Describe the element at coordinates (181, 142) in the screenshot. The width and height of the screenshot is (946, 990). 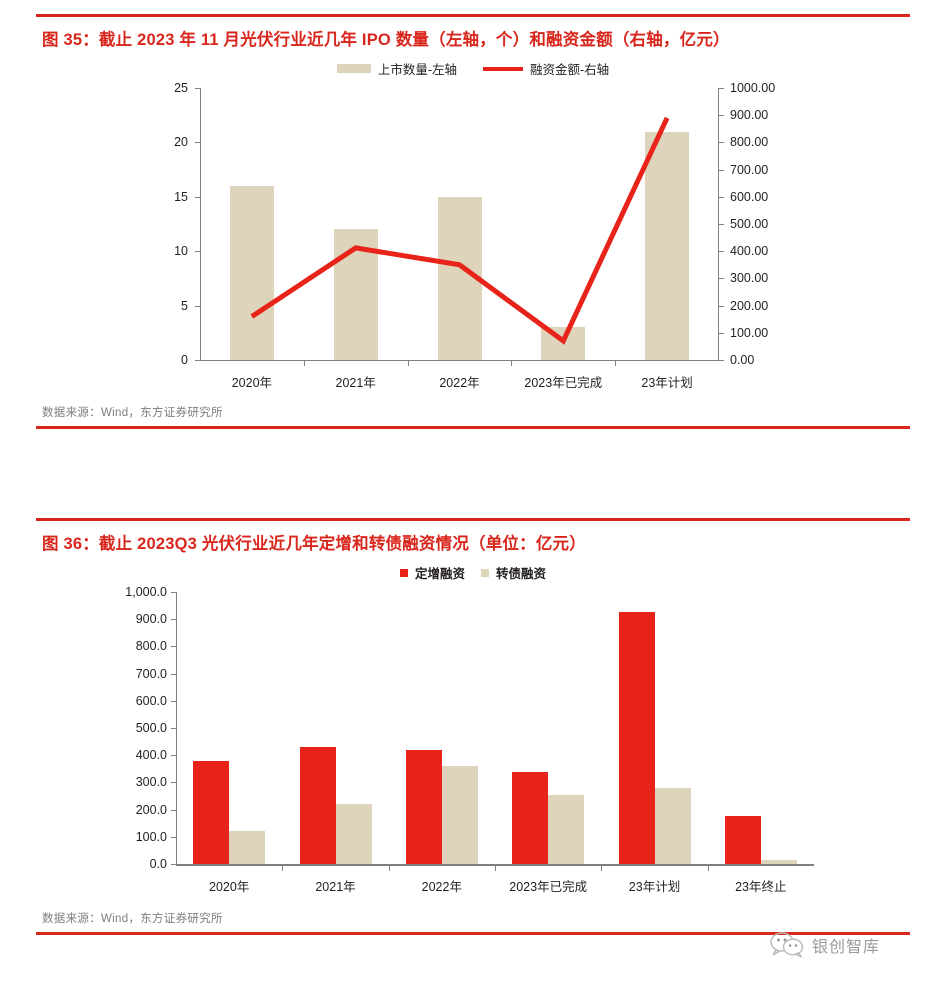
I see `y-axis-left-tick-label: 20` at that location.